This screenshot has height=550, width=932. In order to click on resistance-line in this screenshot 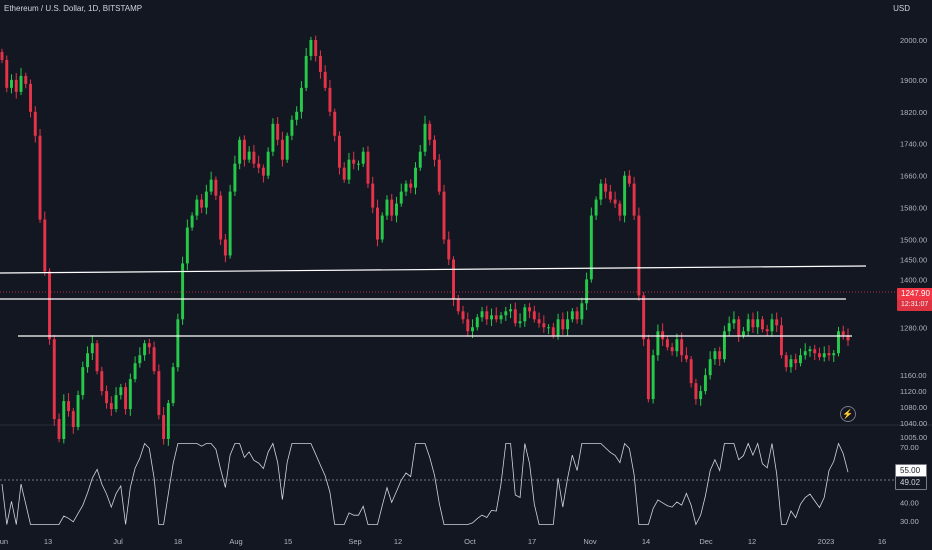, I will do `click(433, 269)`.